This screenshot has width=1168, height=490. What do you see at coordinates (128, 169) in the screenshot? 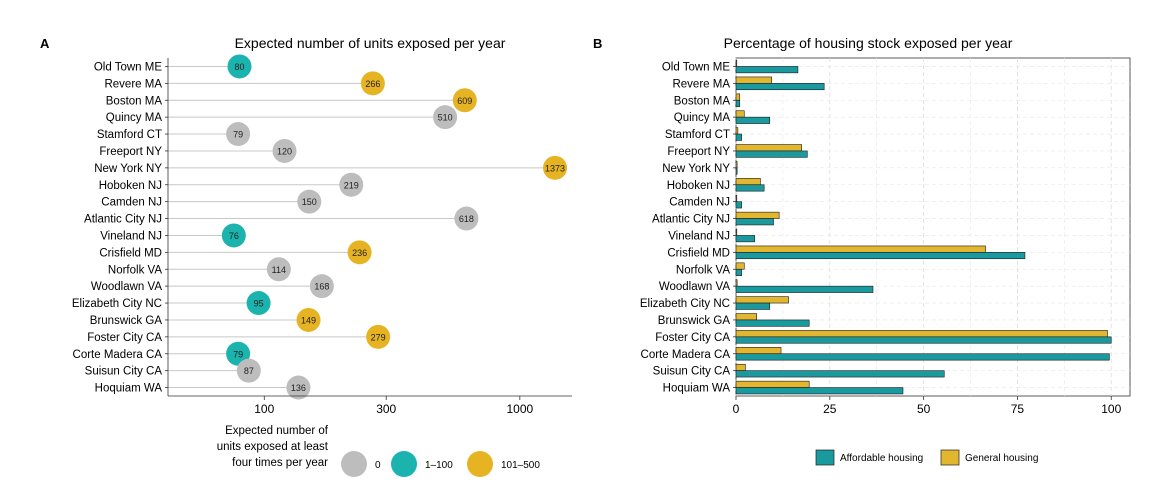
I see `a-category-label-new-york-ny: New York NY` at bounding box center [128, 169].